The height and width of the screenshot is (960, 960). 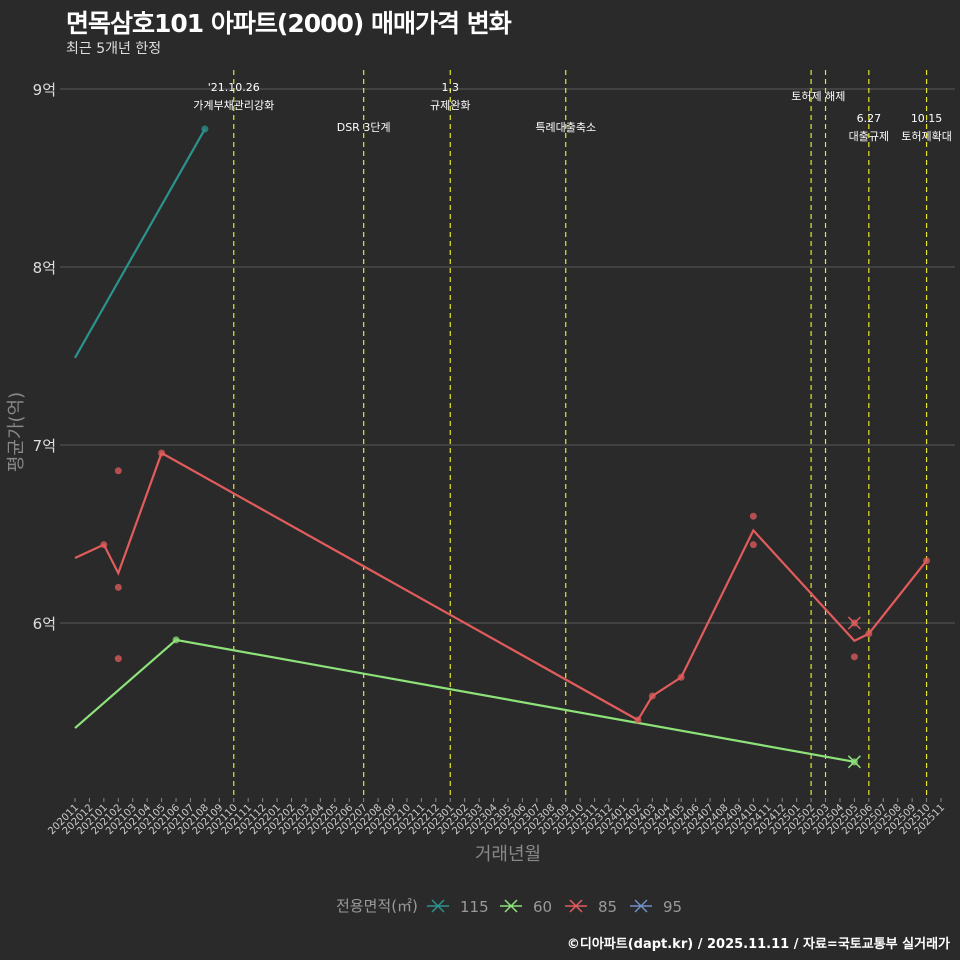 I want to click on policy-annotation: 토허제 해제, so click(x=818, y=96).